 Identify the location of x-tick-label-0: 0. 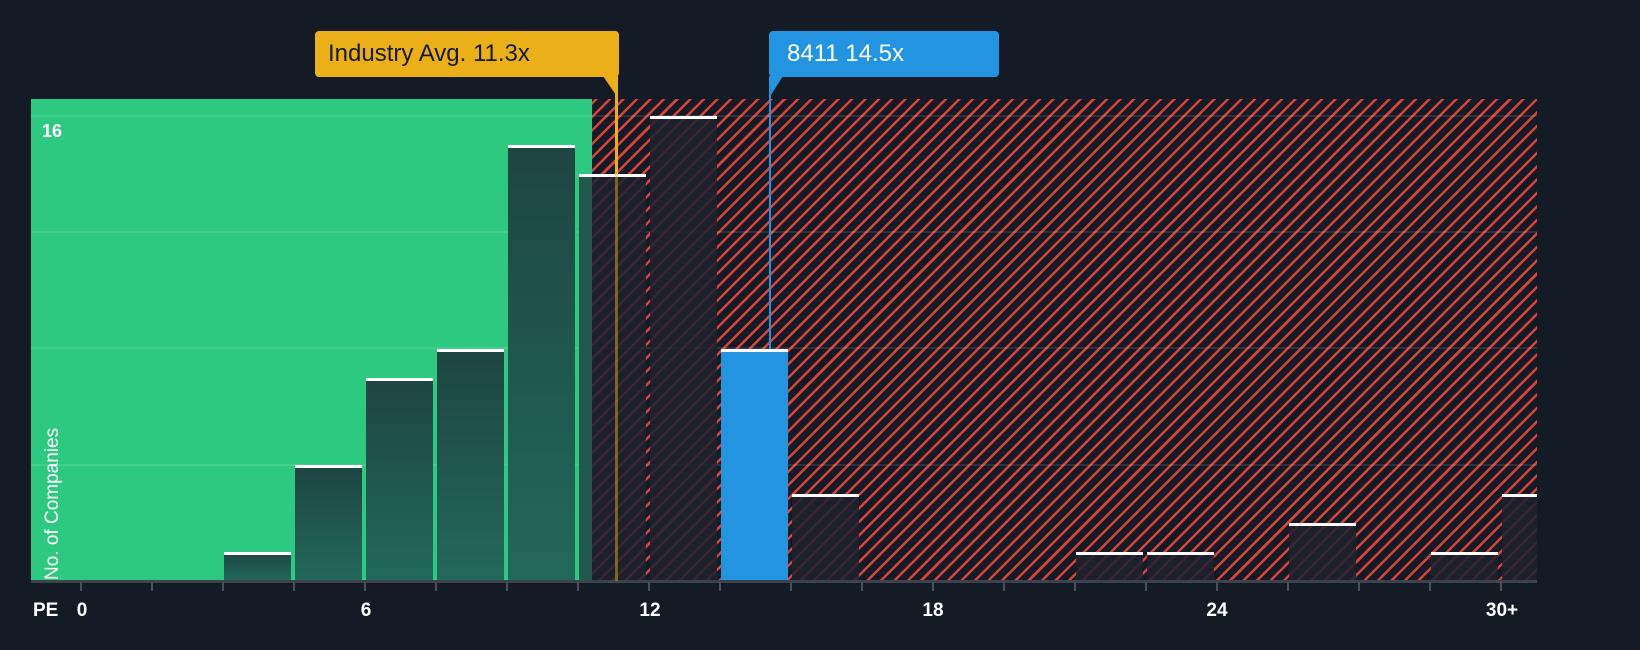
(82, 610).